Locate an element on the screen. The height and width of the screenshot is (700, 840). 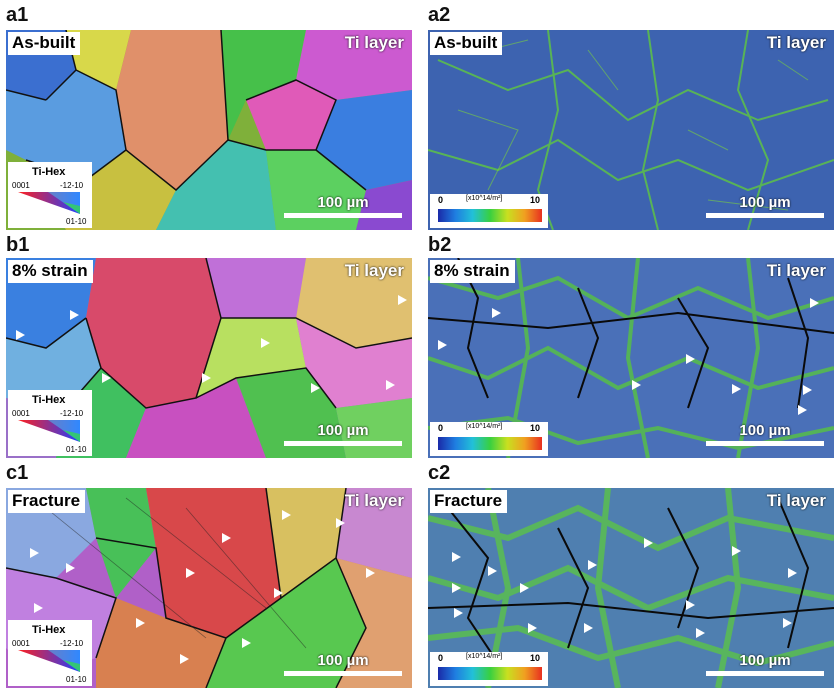
panel-id-a1: a1 is located at coordinates (17, 15).